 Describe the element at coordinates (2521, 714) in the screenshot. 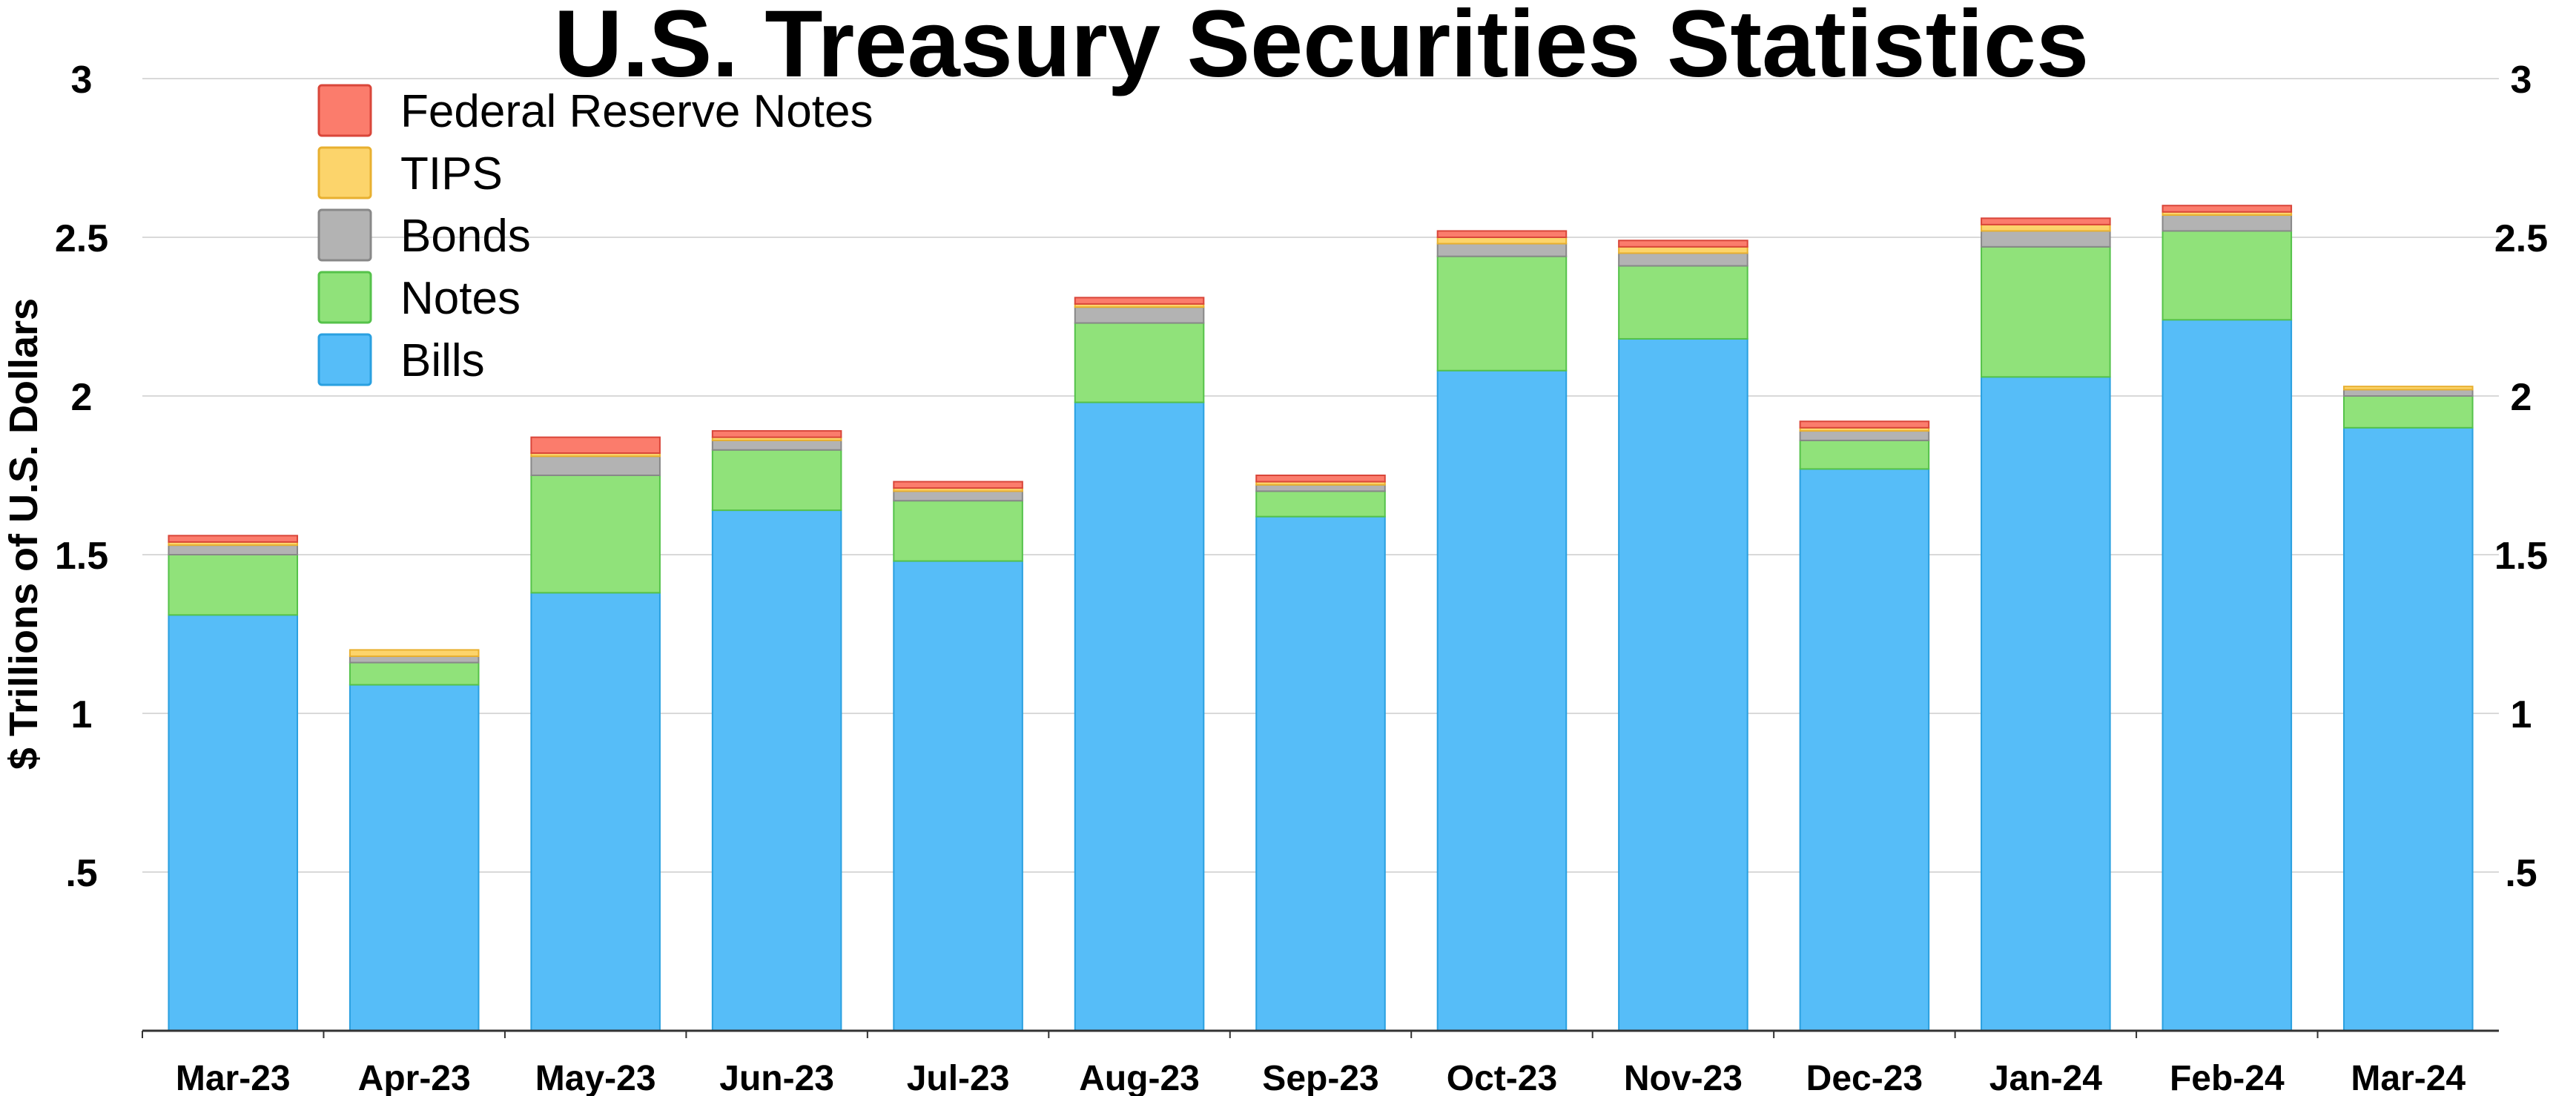

I see `y-tick-label-right: 1` at that location.